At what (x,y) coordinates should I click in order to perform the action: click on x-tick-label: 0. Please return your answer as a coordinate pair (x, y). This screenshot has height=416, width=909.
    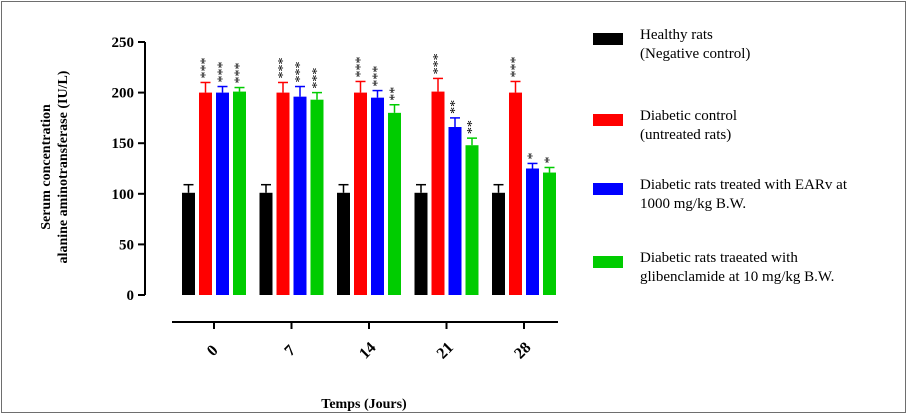
    Looking at the image, I should click on (213, 351).